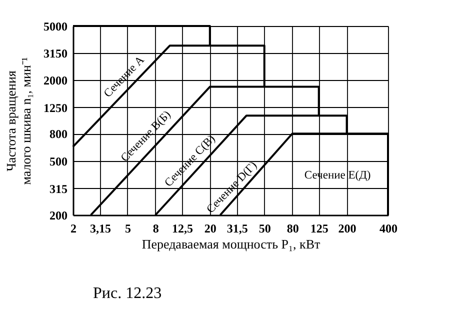 The width and height of the screenshot is (461, 323). Describe the element at coordinates (127, 229) in the screenshot. I see `x-tick-label: 5` at that location.